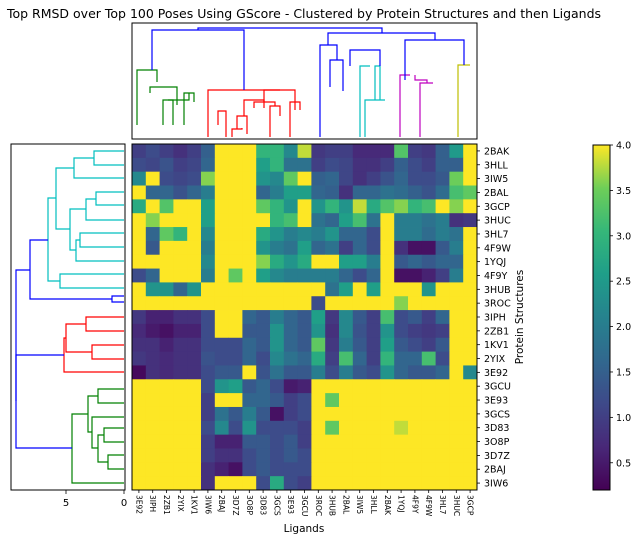  What do you see at coordinates (496, 484) in the screenshot?
I see `y-tick-label: 3IW6` at bounding box center [496, 484].